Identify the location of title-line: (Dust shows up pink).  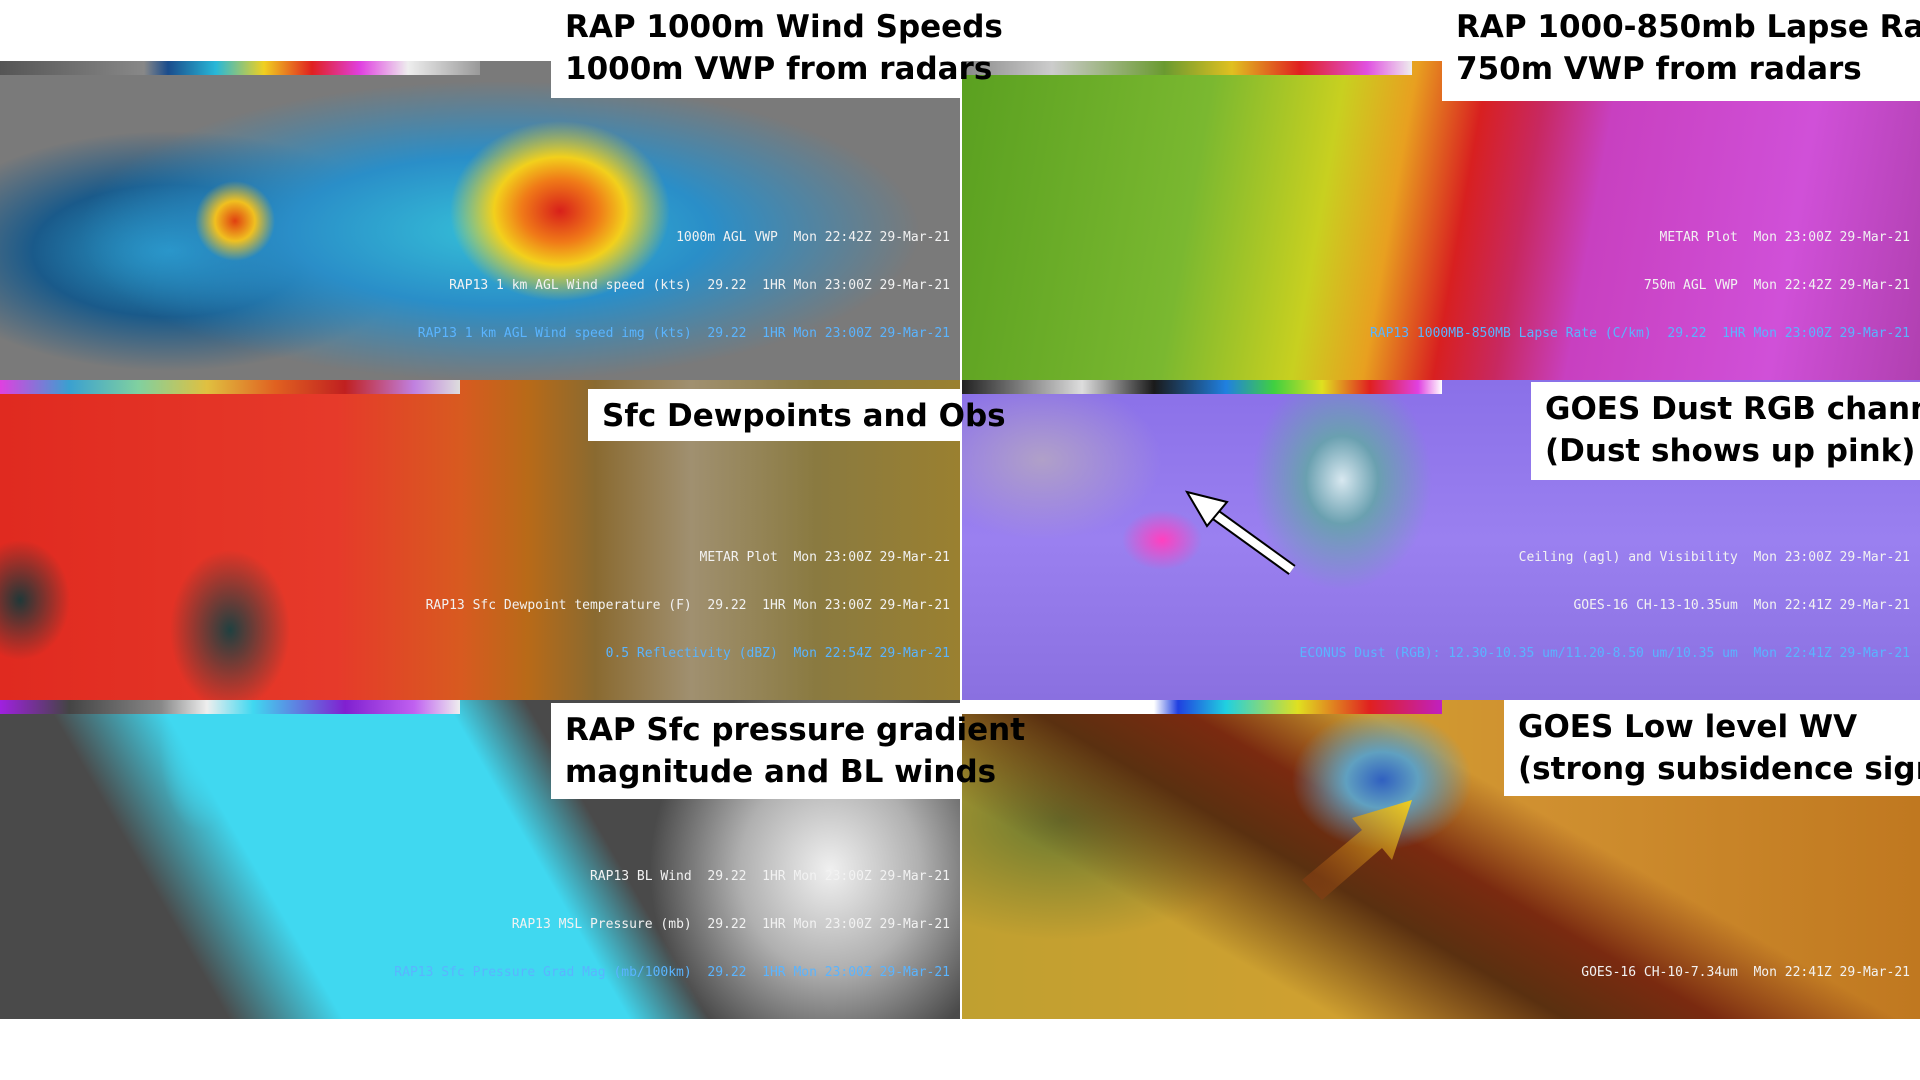
(1730, 451).